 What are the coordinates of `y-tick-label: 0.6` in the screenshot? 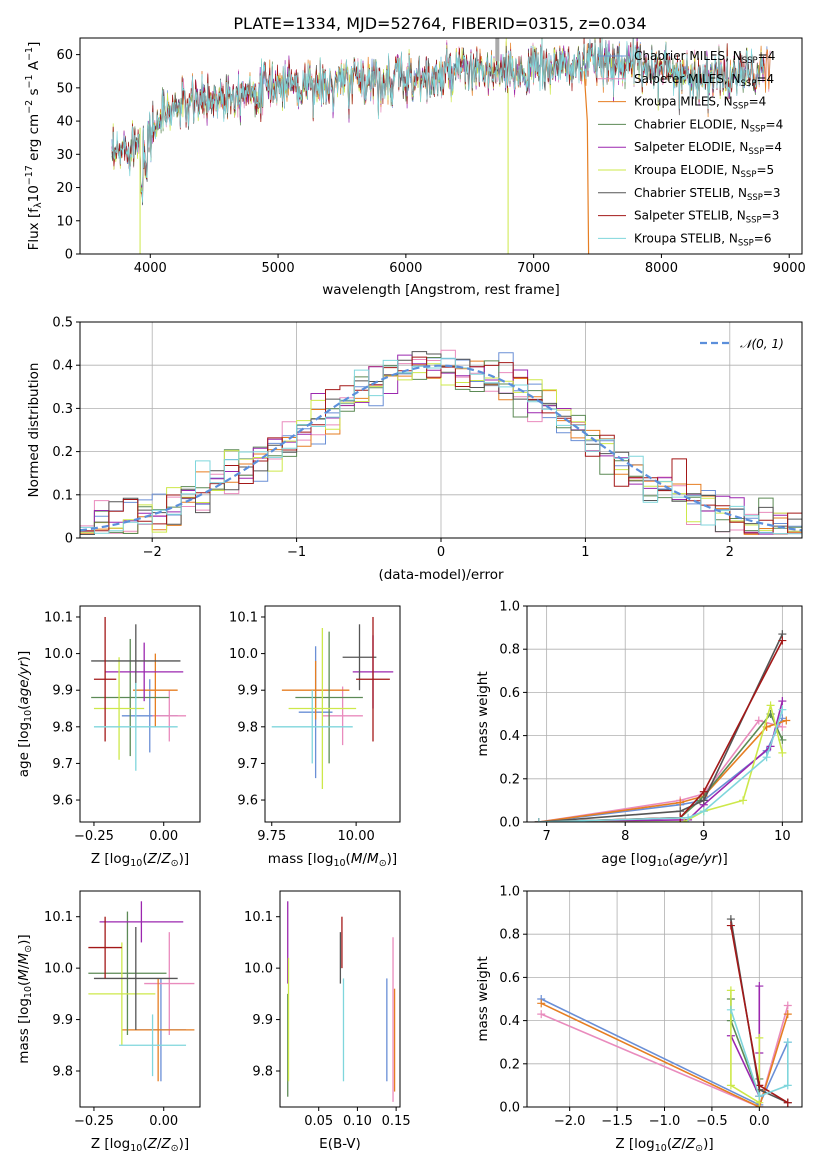 It's located at (509, 693).